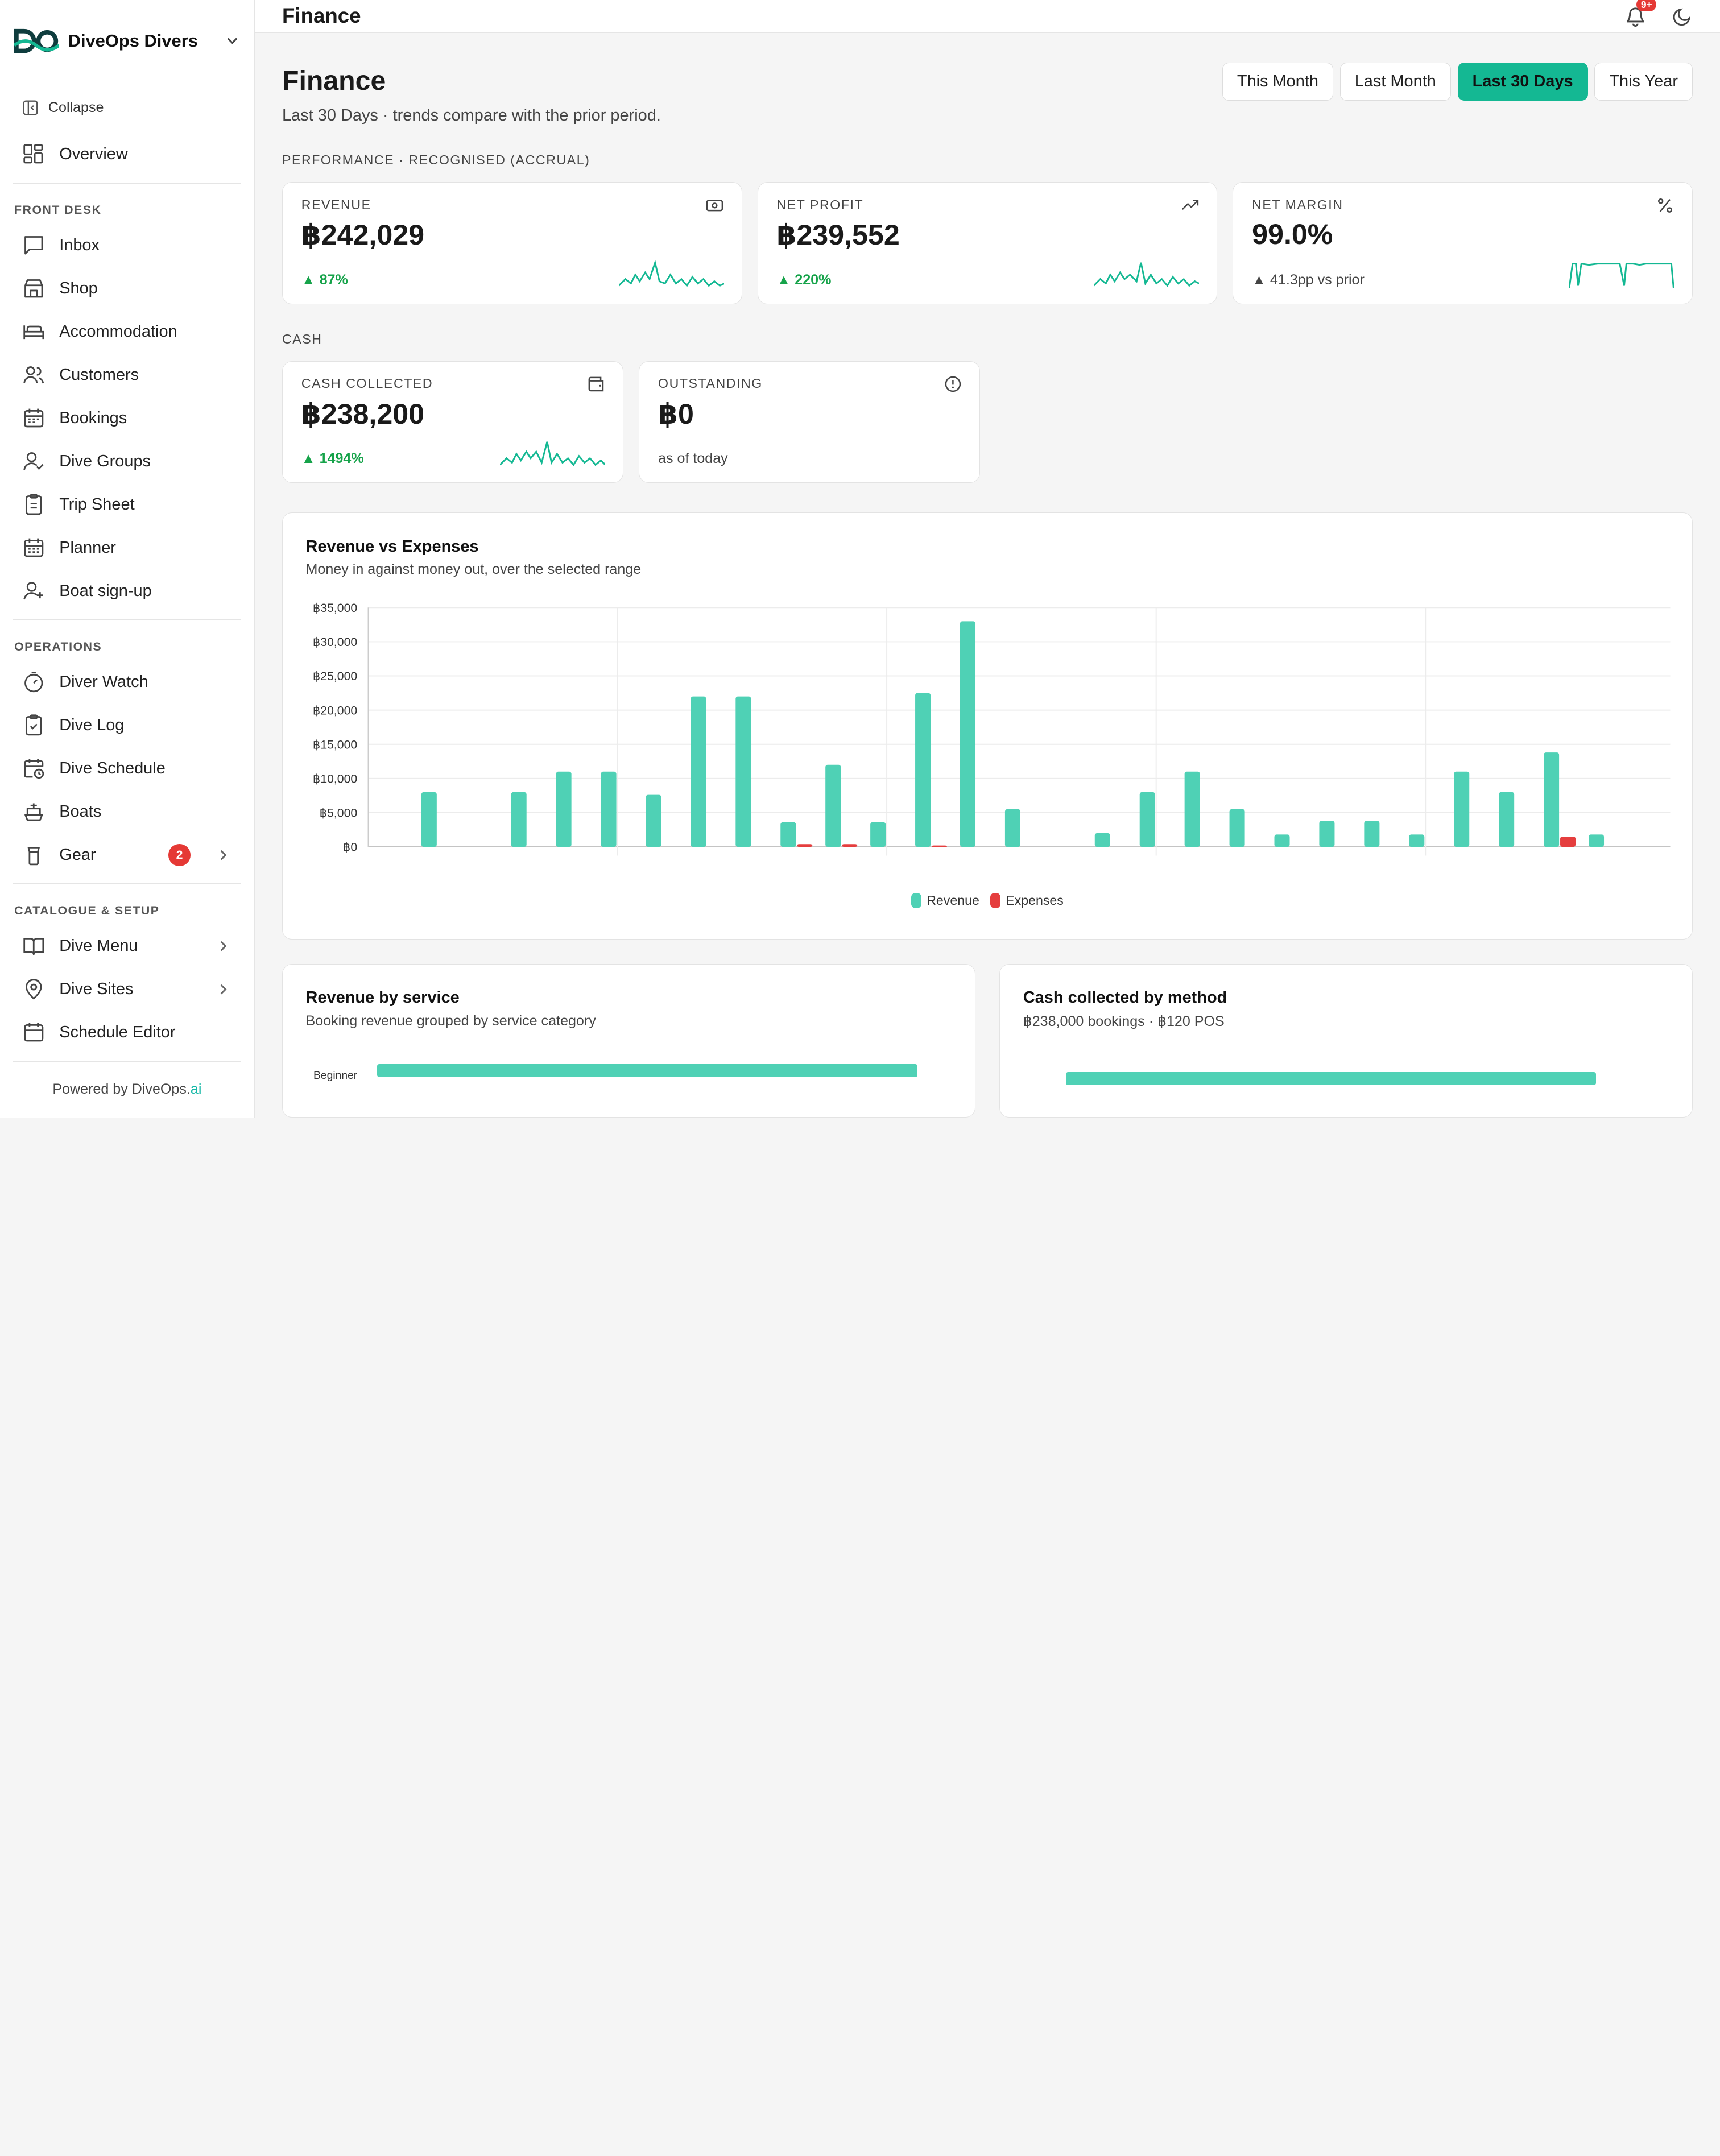 The width and height of the screenshot is (1720, 2156). What do you see at coordinates (127, 245) in the screenshot?
I see `sidebar-item-inbox: Inbox` at bounding box center [127, 245].